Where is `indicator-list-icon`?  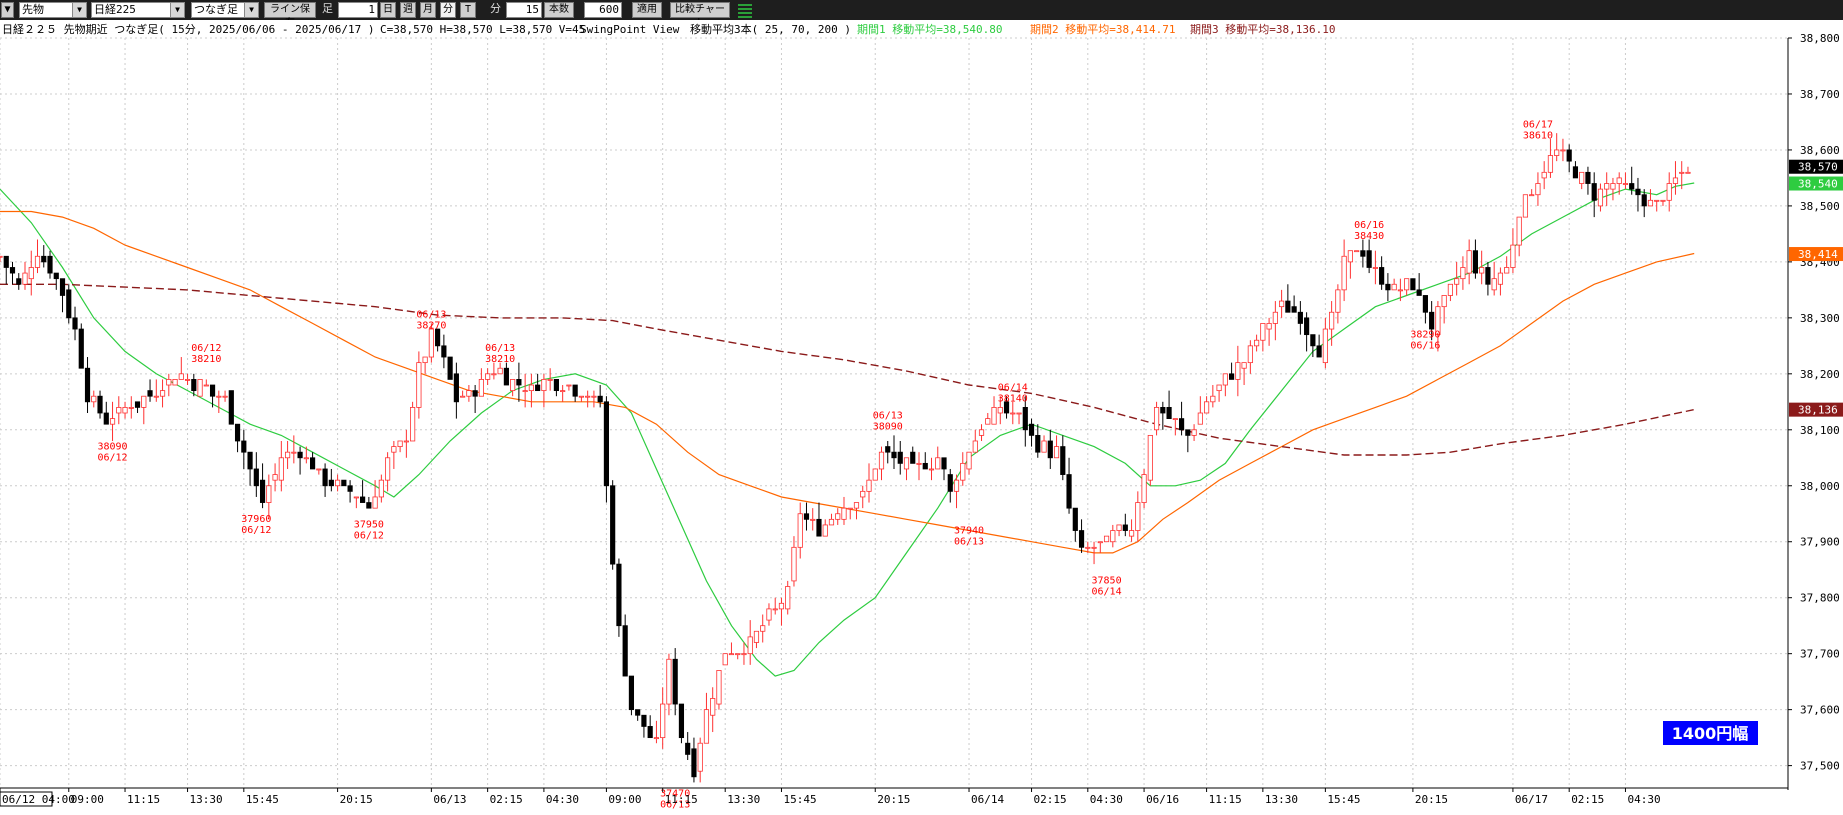
indicator-list-icon is located at coordinates (745, 10).